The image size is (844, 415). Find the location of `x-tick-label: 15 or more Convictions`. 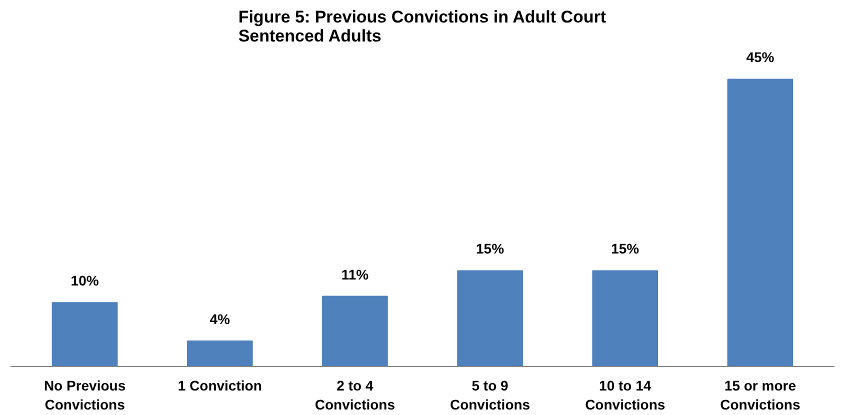

x-tick-label: 15 or more Convictions is located at coordinates (760, 395).